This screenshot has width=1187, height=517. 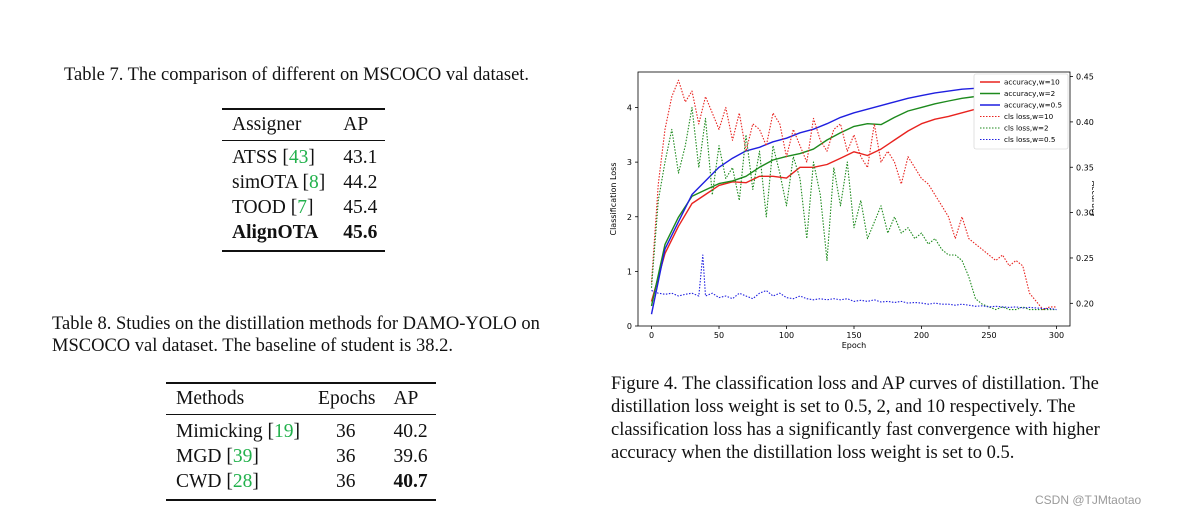 I want to click on y2-tick-label: 0.45, so click(x=1085, y=77).